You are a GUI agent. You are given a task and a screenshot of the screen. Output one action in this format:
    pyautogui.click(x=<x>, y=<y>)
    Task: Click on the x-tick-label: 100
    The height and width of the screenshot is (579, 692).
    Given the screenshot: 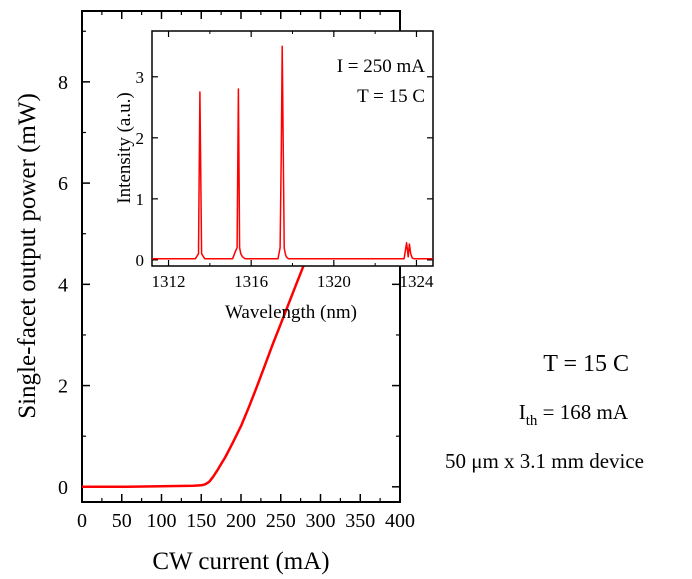 What is the action you would take?
    pyautogui.click(x=162, y=521)
    